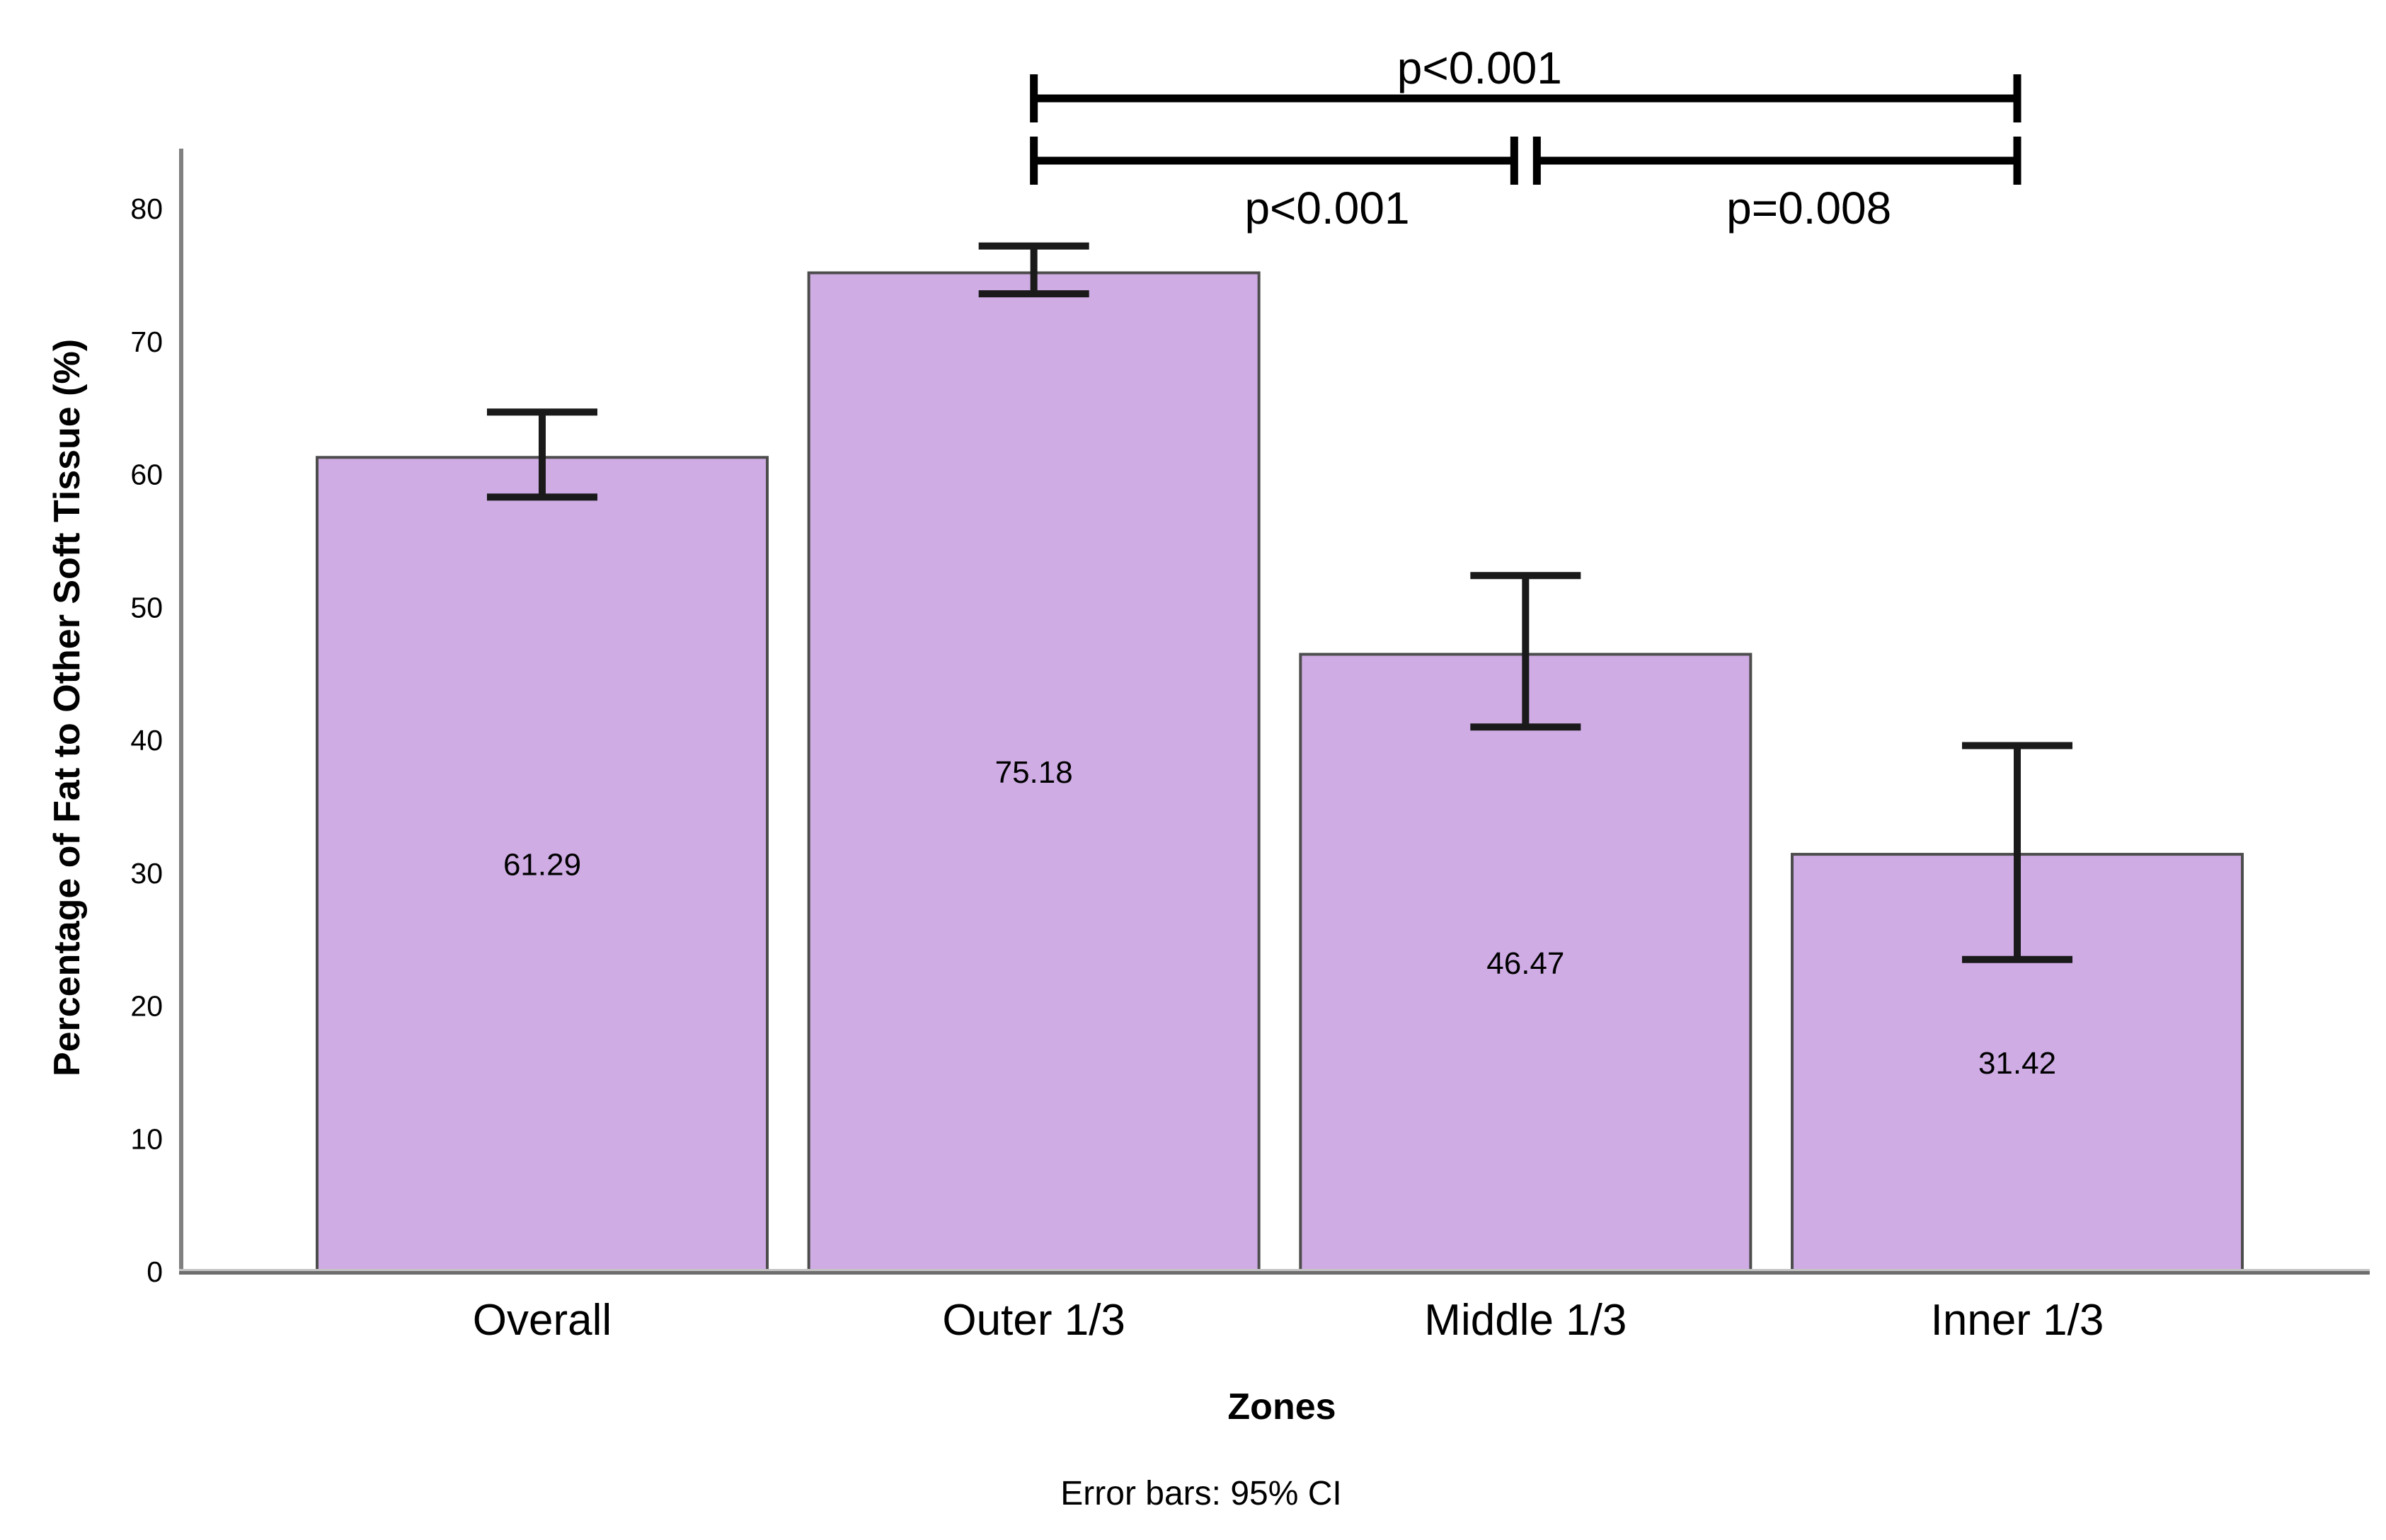 The width and height of the screenshot is (2386, 1540). I want to click on y-tick-label-20: 20, so click(146, 1007).